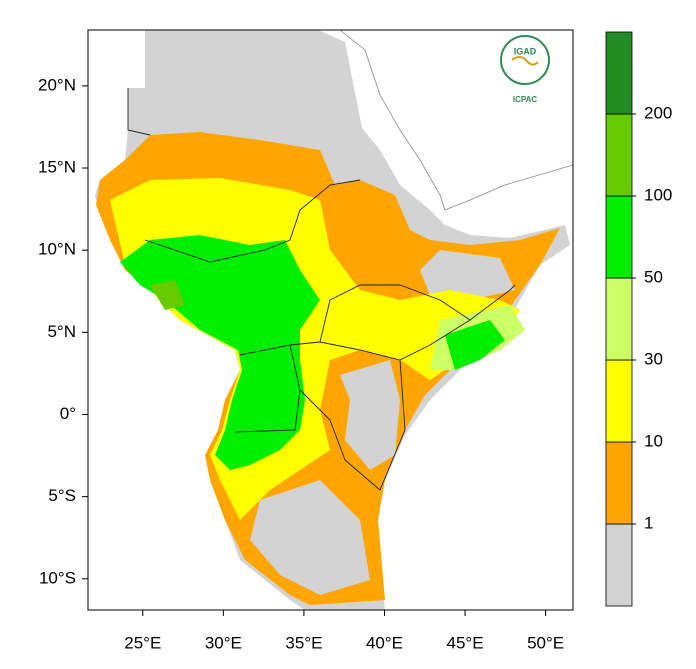  I want to click on x-tick-label: 40°E, so click(384, 642).